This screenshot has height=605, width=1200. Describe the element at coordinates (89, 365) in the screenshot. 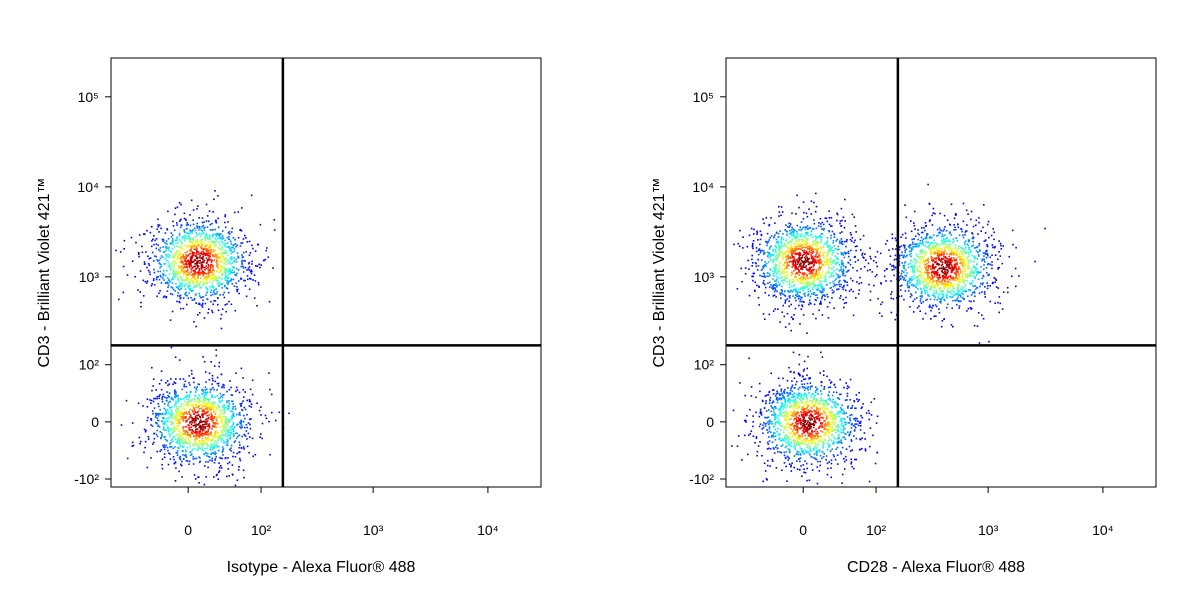

I see `y-tick-label: 10²` at that location.